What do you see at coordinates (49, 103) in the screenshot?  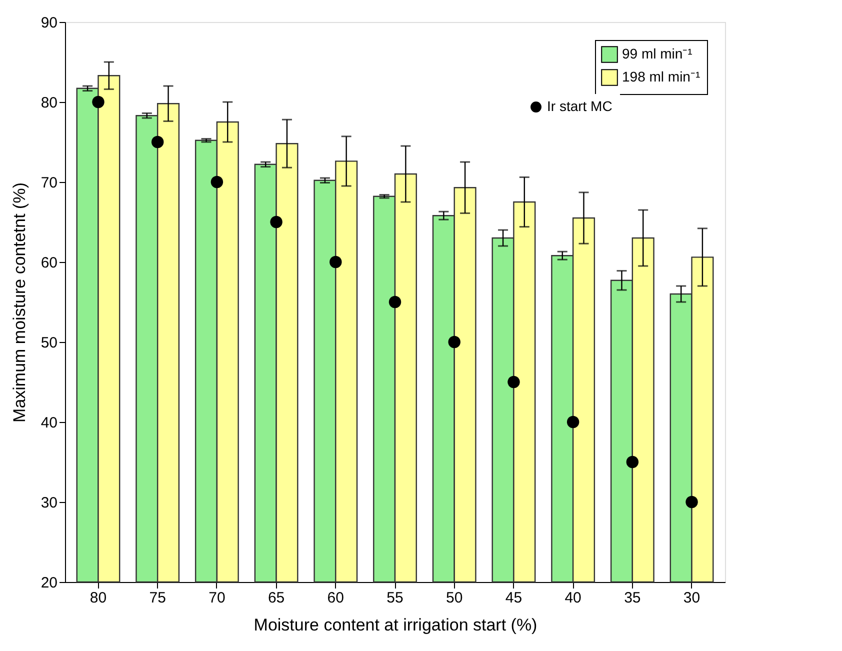 I see `y-tick-label: 80` at bounding box center [49, 103].